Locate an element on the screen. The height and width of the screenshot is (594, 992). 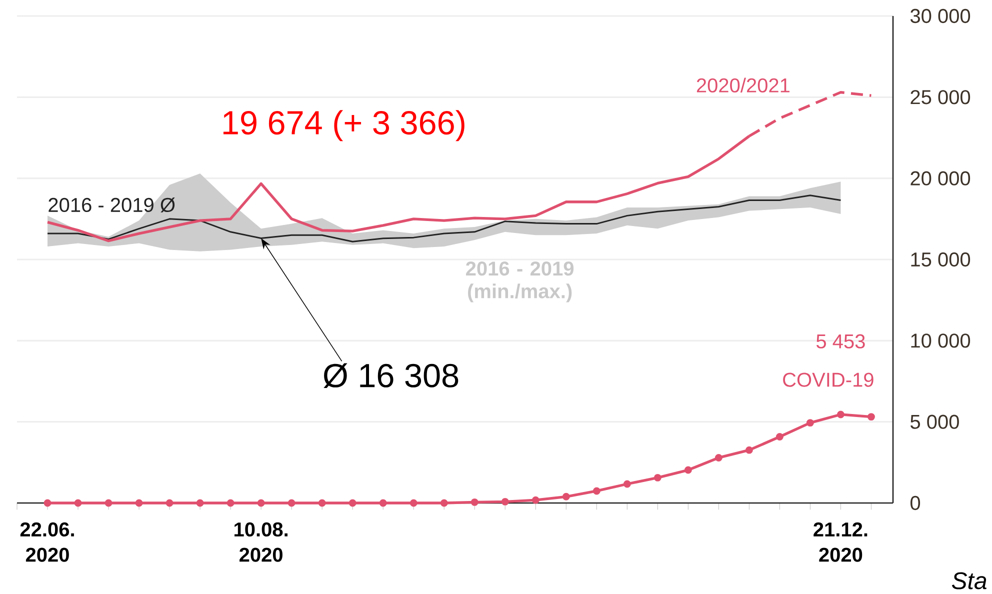
y-tick-label: 15 000 is located at coordinates (940, 259).